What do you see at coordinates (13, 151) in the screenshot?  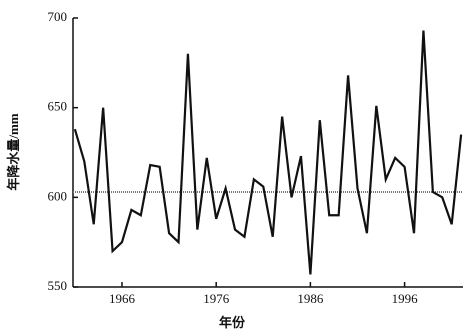 I see `y-axis-label: 年降水量/mm` at bounding box center [13, 151].